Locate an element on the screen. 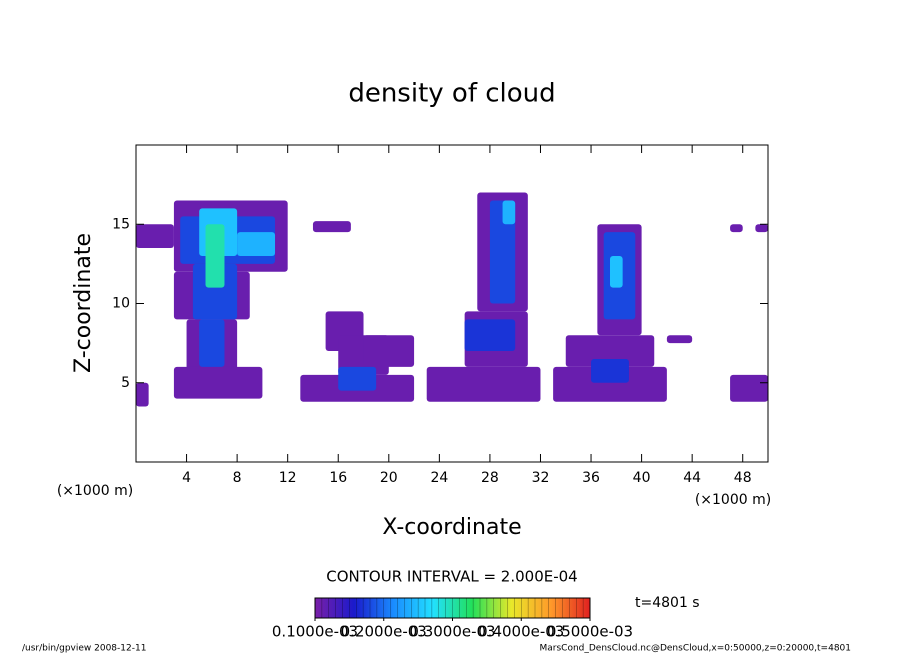 This screenshot has height=654, width=904. x-axis-label: X-coordinate is located at coordinates (451, 527).